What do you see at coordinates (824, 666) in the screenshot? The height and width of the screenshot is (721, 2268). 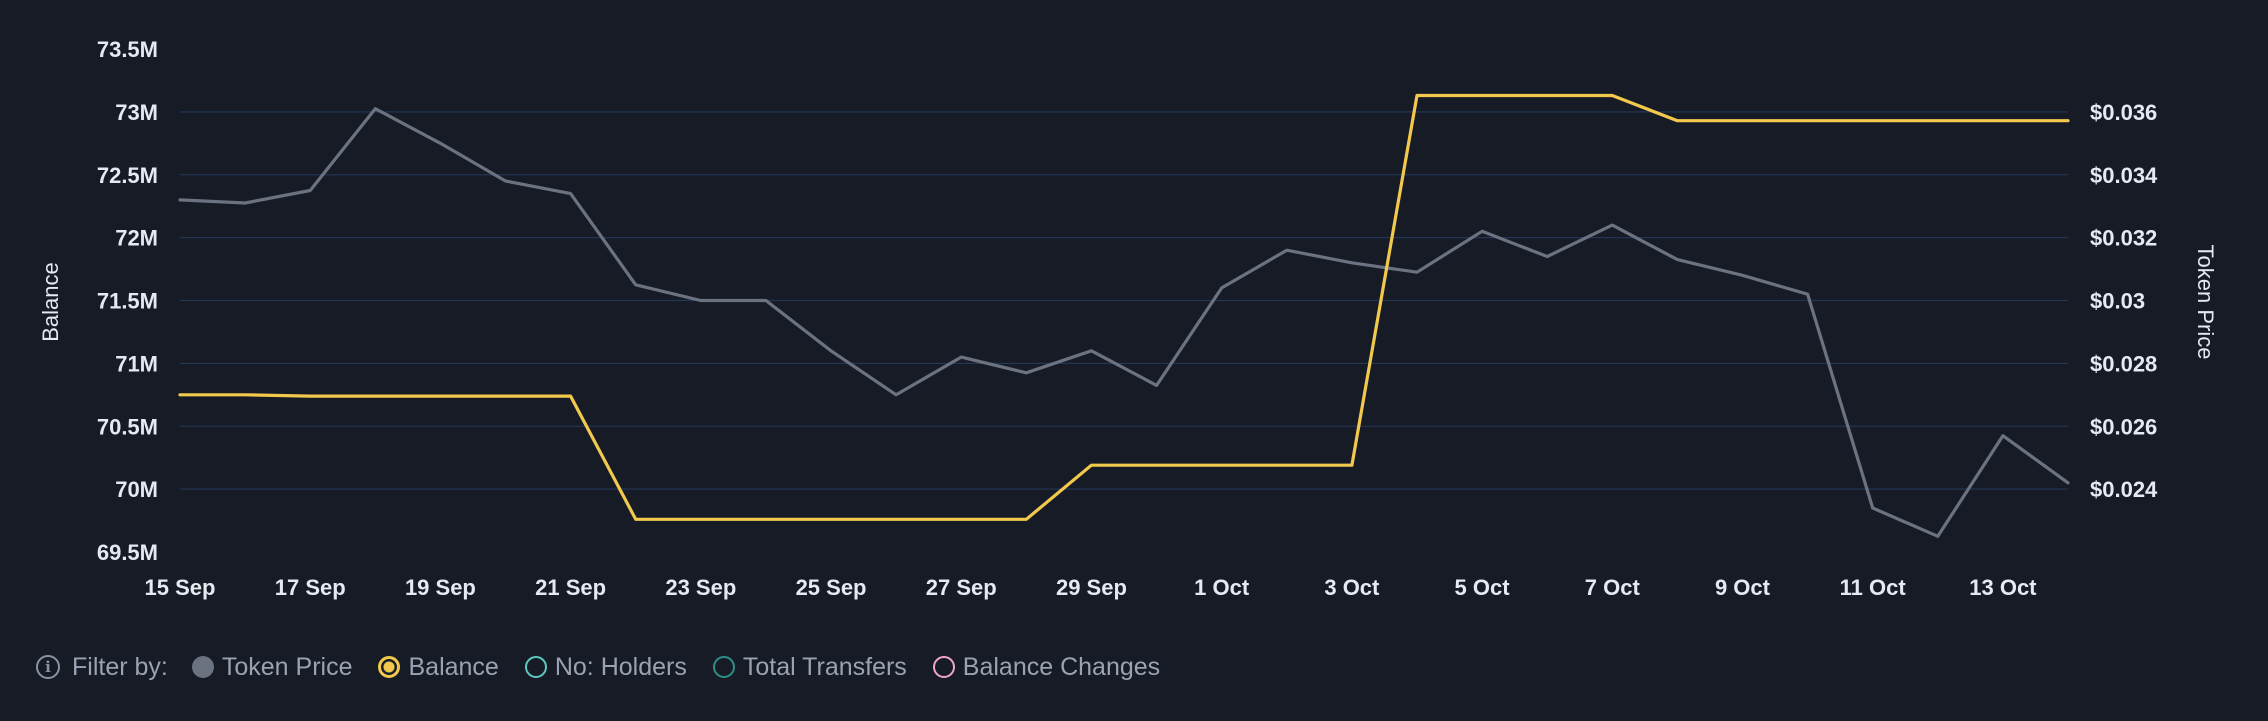 I see `legend-item-label: Total Transfers` at bounding box center [824, 666].